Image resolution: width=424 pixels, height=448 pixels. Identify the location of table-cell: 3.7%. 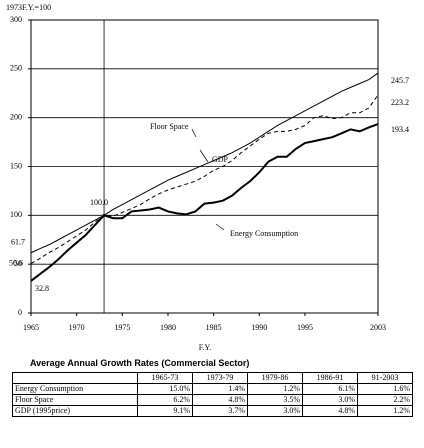
(220, 411).